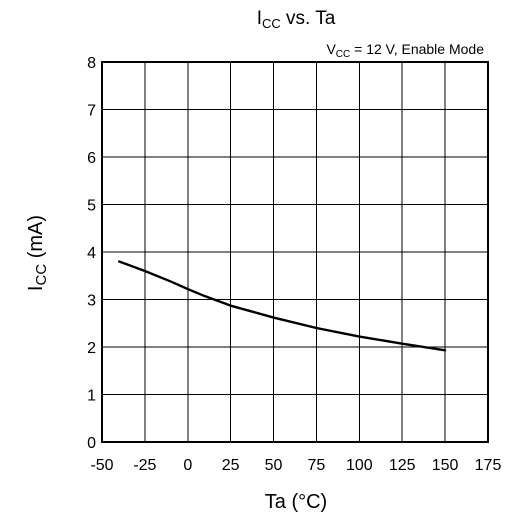 This screenshot has width=511, height=528. I want to click on y-tick-label: 3, so click(91, 301).